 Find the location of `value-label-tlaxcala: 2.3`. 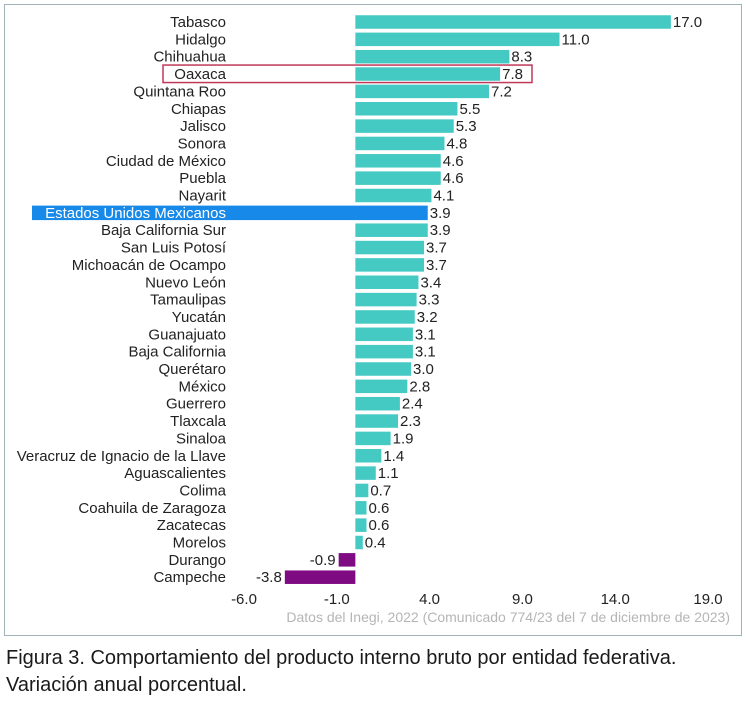

value-label-tlaxcala: 2.3 is located at coordinates (410, 421).